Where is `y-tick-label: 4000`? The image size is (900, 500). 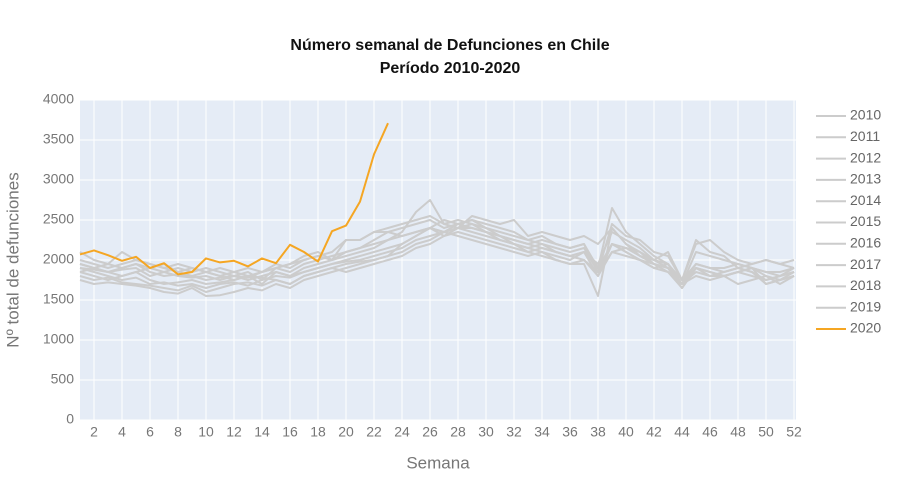 y-tick-label: 4000 is located at coordinates (58, 99).